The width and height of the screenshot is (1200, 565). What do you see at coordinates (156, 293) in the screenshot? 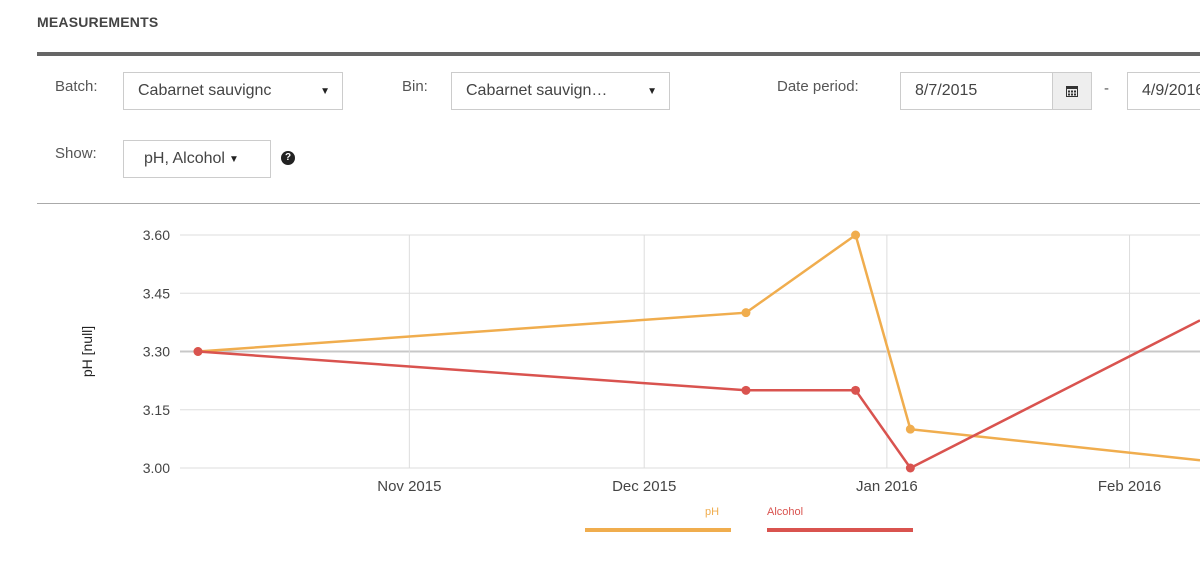
I see `y-tick-label: 3.45` at bounding box center [156, 293].